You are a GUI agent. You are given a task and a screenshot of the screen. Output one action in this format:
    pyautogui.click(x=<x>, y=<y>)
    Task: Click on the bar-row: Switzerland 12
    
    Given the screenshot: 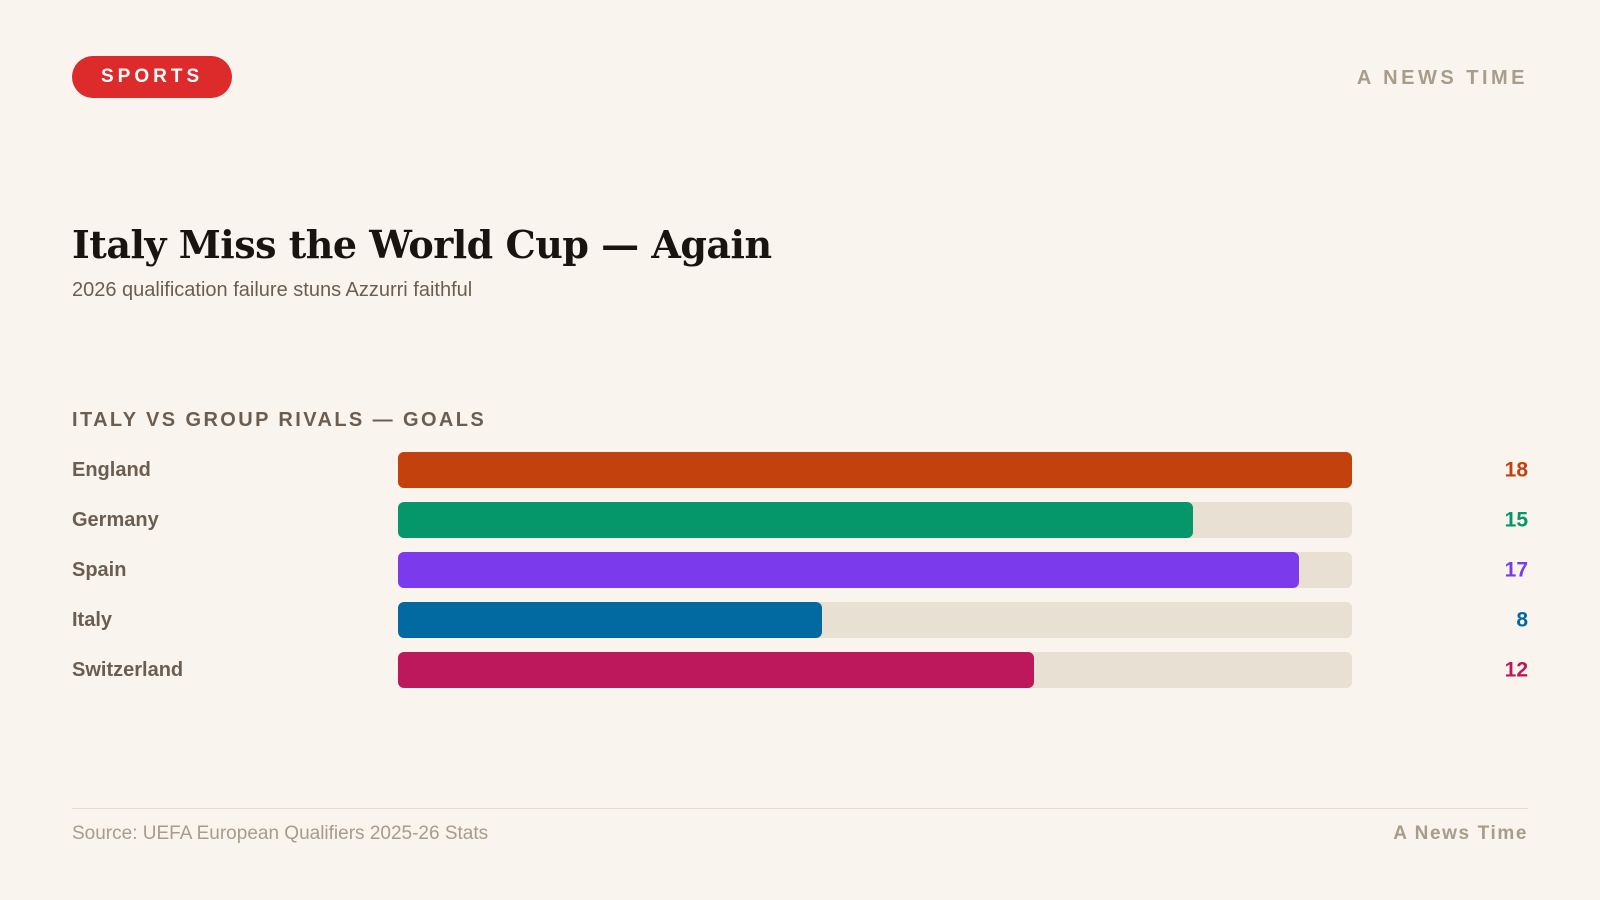 What is the action you would take?
    pyautogui.click(x=800, y=670)
    